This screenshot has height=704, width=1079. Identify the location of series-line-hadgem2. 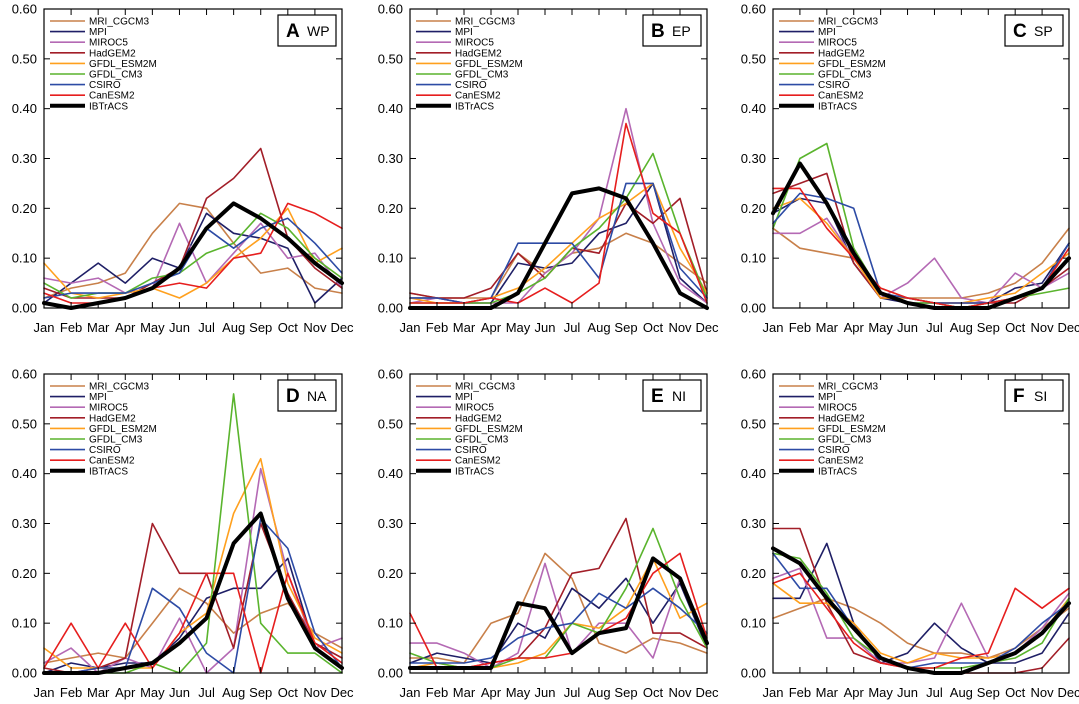
(558, 593).